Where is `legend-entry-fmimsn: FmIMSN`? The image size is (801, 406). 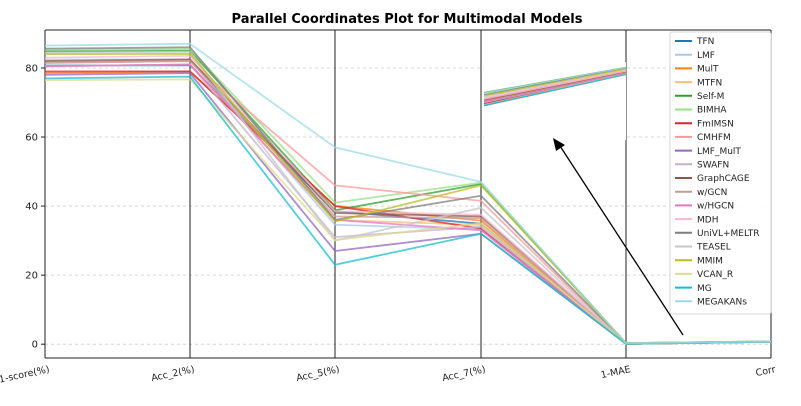 legend-entry-fmimsn: FmIMSN is located at coordinates (704, 124).